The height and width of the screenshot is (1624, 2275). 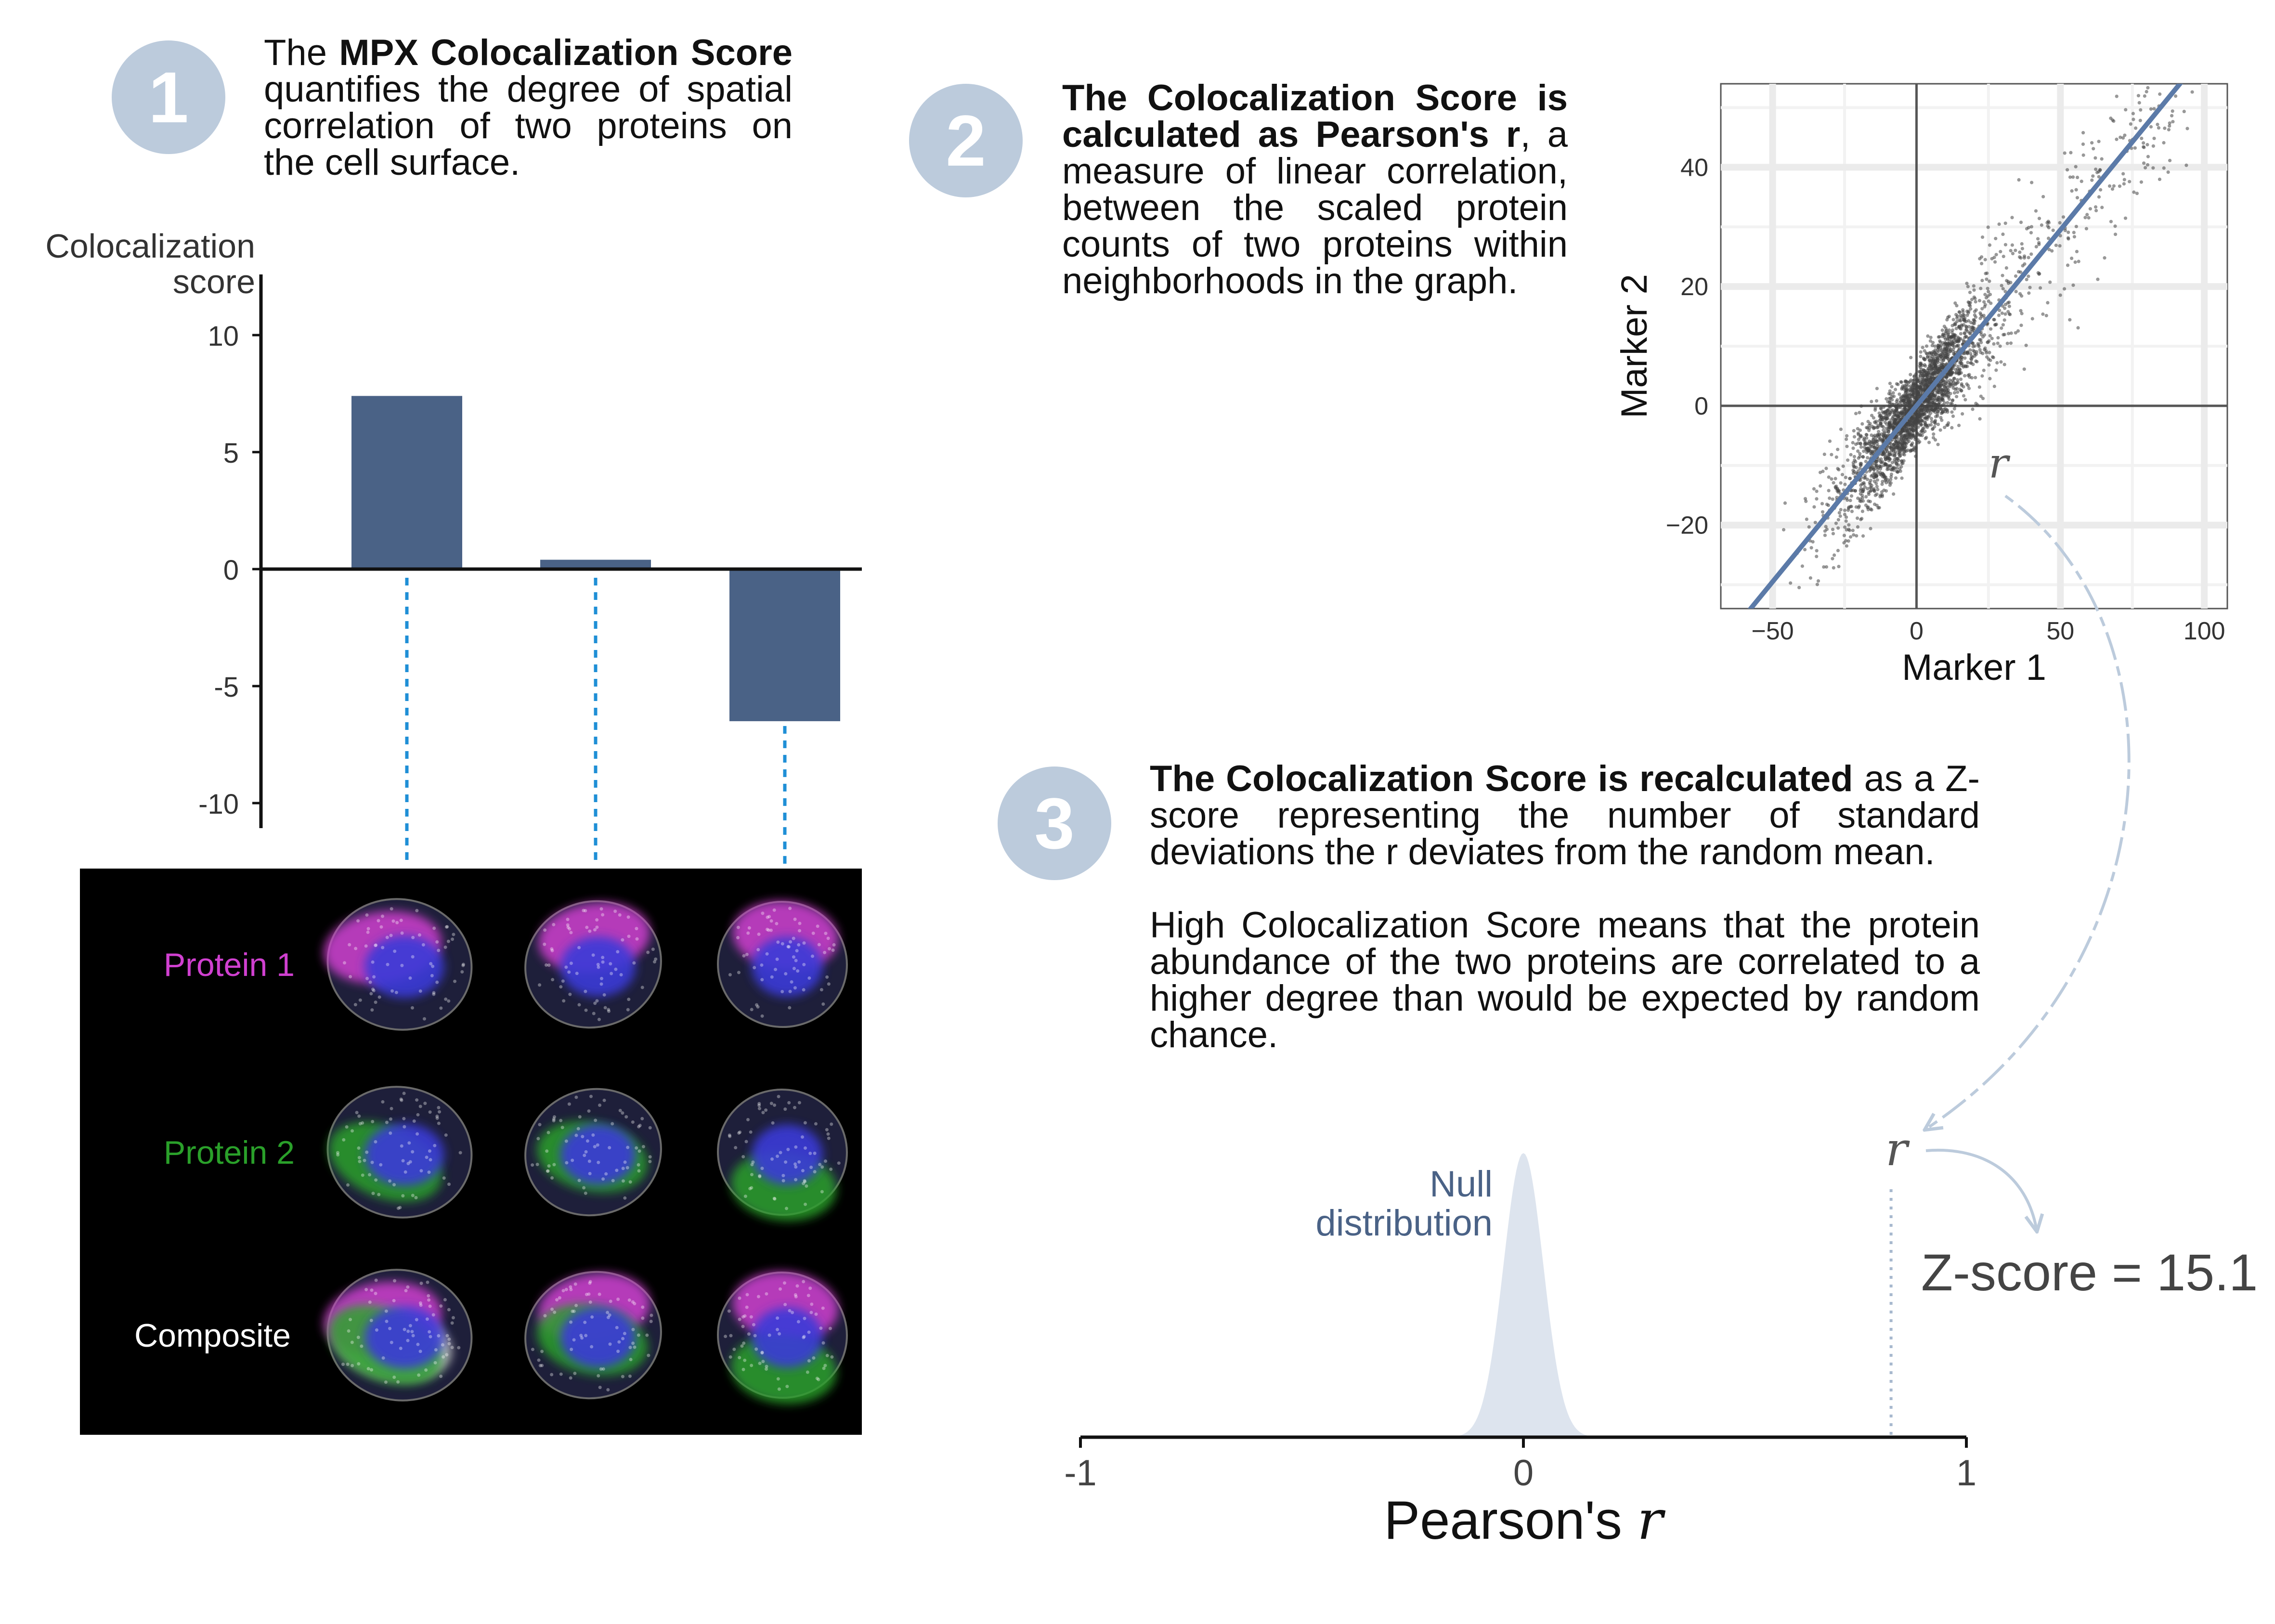 What do you see at coordinates (1897, 1149) in the screenshot?
I see `dist-r-label: r` at bounding box center [1897, 1149].